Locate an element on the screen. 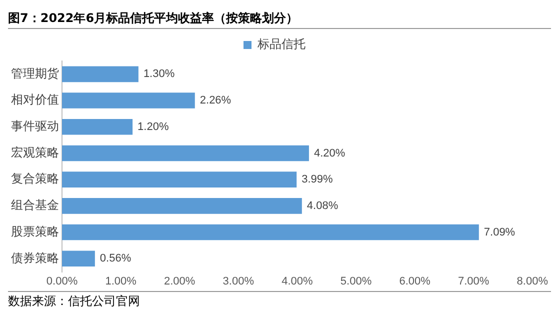 Image resolution: width=559 pixels, height=314 pixels. data-label: 0.56% is located at coordinates (116, 258).